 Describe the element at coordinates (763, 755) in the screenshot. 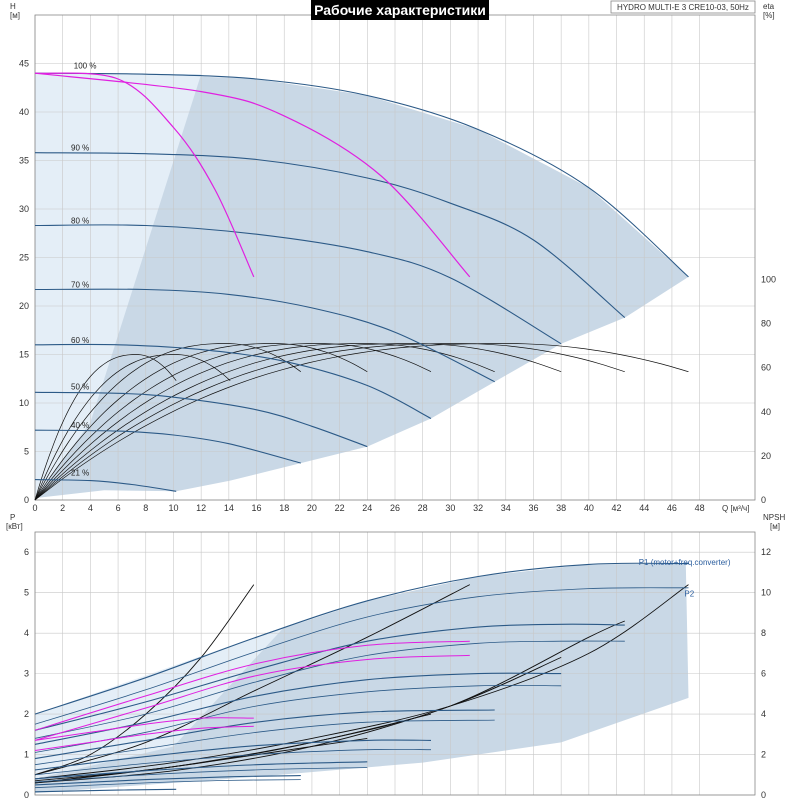

I see `npsh-tick-label: 2` at that location.